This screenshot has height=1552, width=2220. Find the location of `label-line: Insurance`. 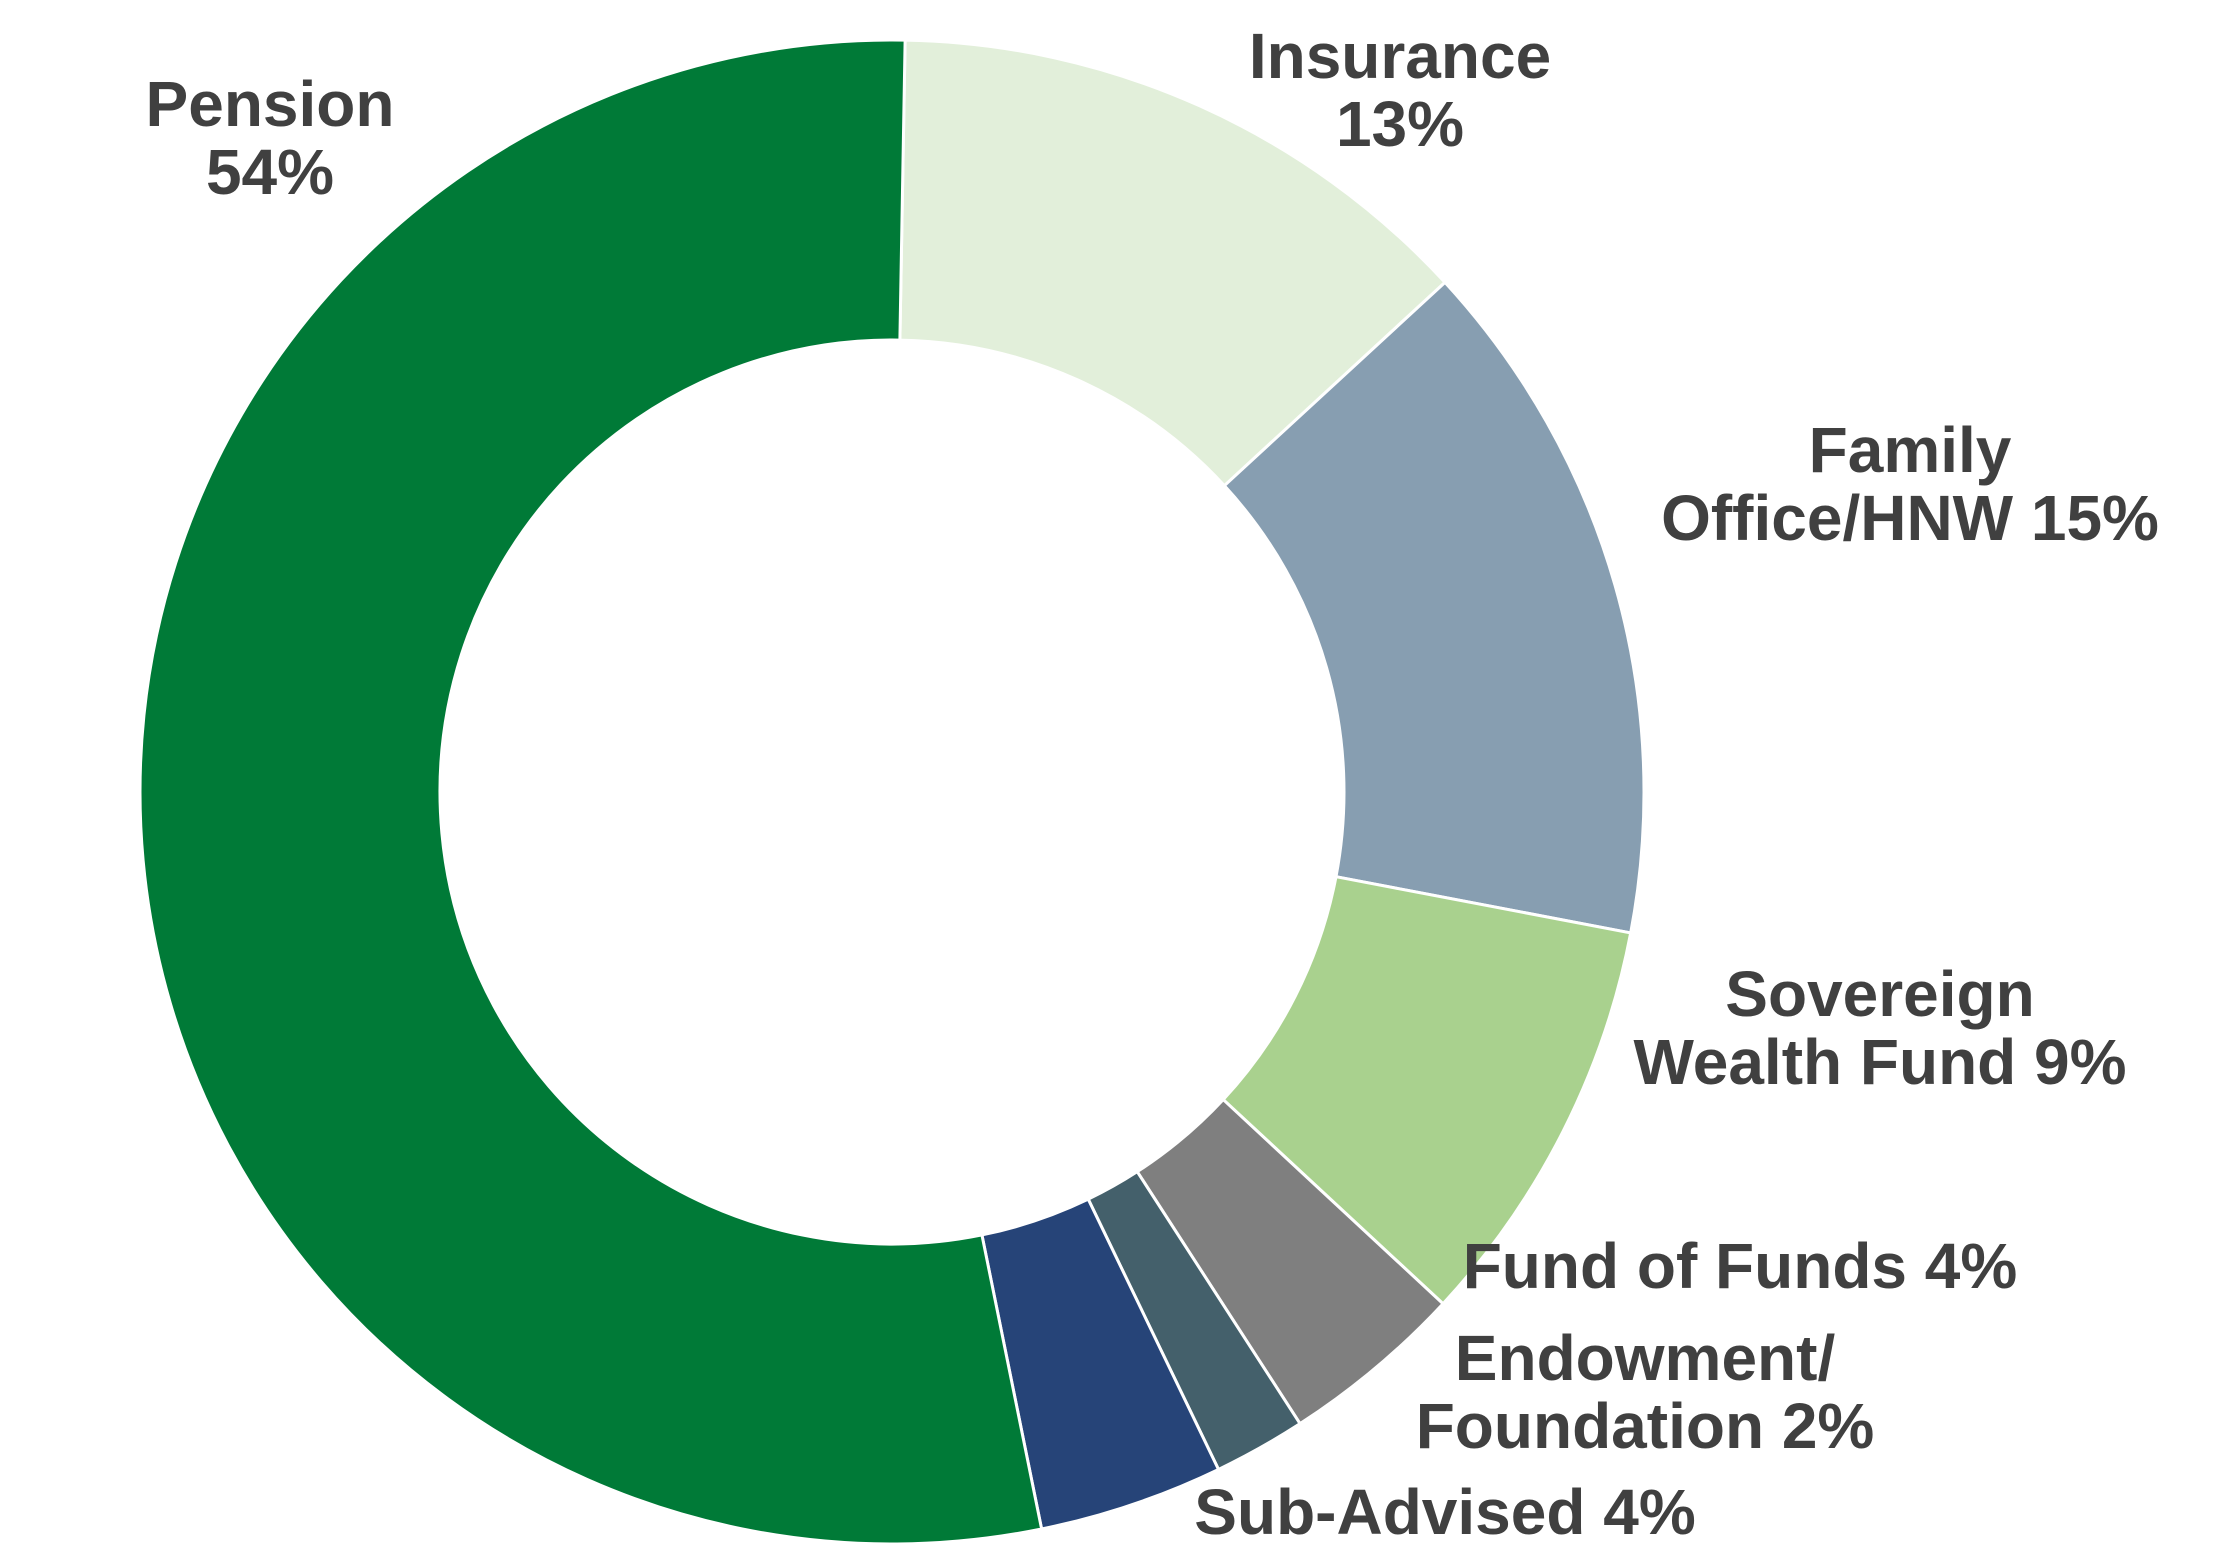

label-line: Insurance is located at coordinates (1400, 56).